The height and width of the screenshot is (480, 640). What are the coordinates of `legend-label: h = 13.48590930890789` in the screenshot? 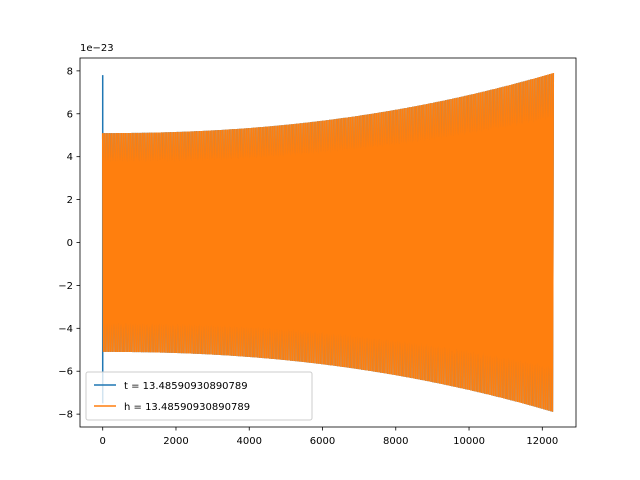 It's located at (187, 407).